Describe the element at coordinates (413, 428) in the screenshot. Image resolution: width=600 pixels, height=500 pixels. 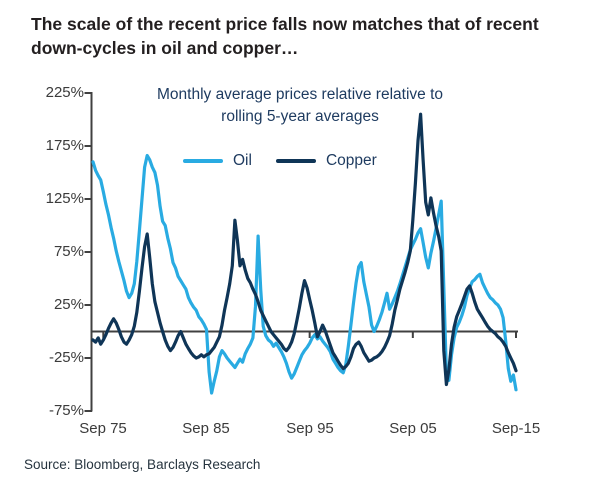
I see `x-tick-label-sep05: Sep 05` at that location.